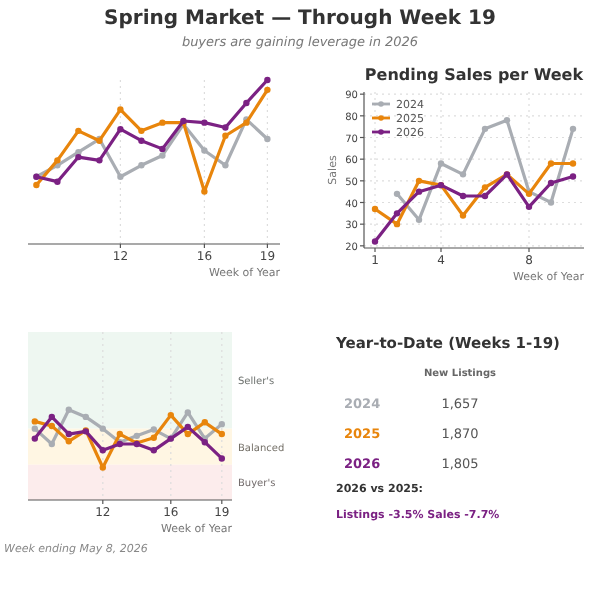 The height and width of the screenshot is (600, 600). What do you see at coordinates (300, 19) in the screenshot?
I see `chart-title: Spring Market — Through Week 19` at bounding box center [300, 19].